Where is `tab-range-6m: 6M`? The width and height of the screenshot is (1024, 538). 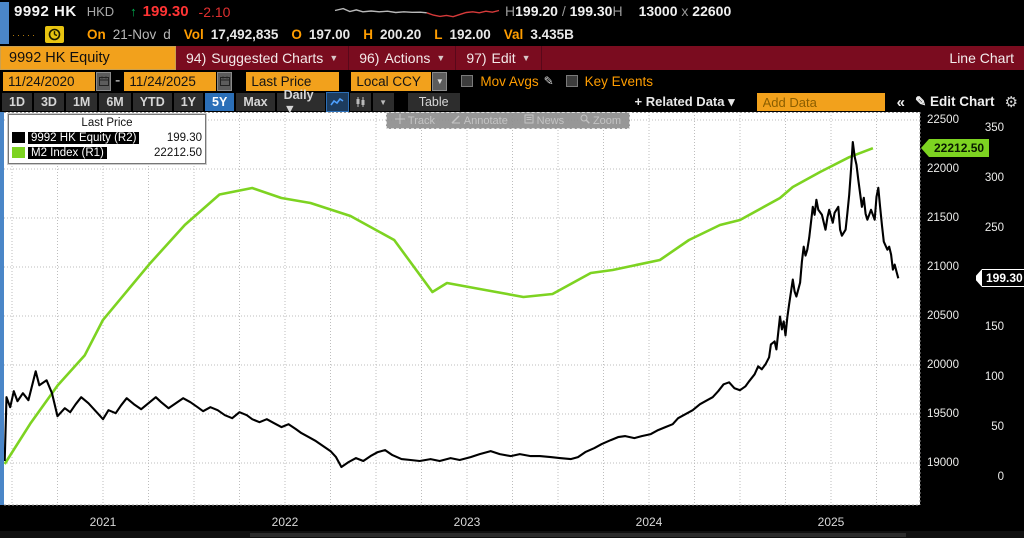 tab-range-6m: 6M is located at coordinates (115, 102).